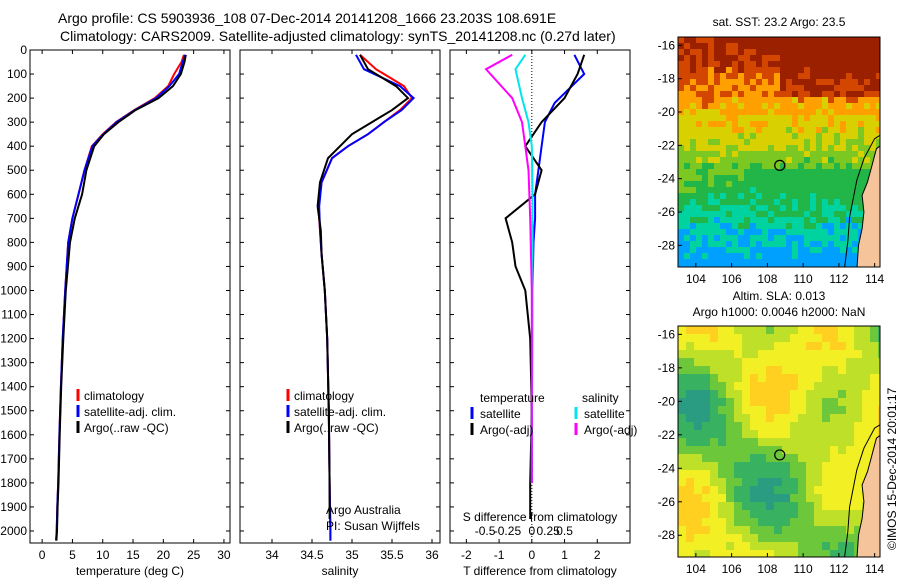  What do you see at coordinates (485, 531) in the screenshot?
I see `x-tick-label-salinity: -0.5` at bounding box center [485, 531].